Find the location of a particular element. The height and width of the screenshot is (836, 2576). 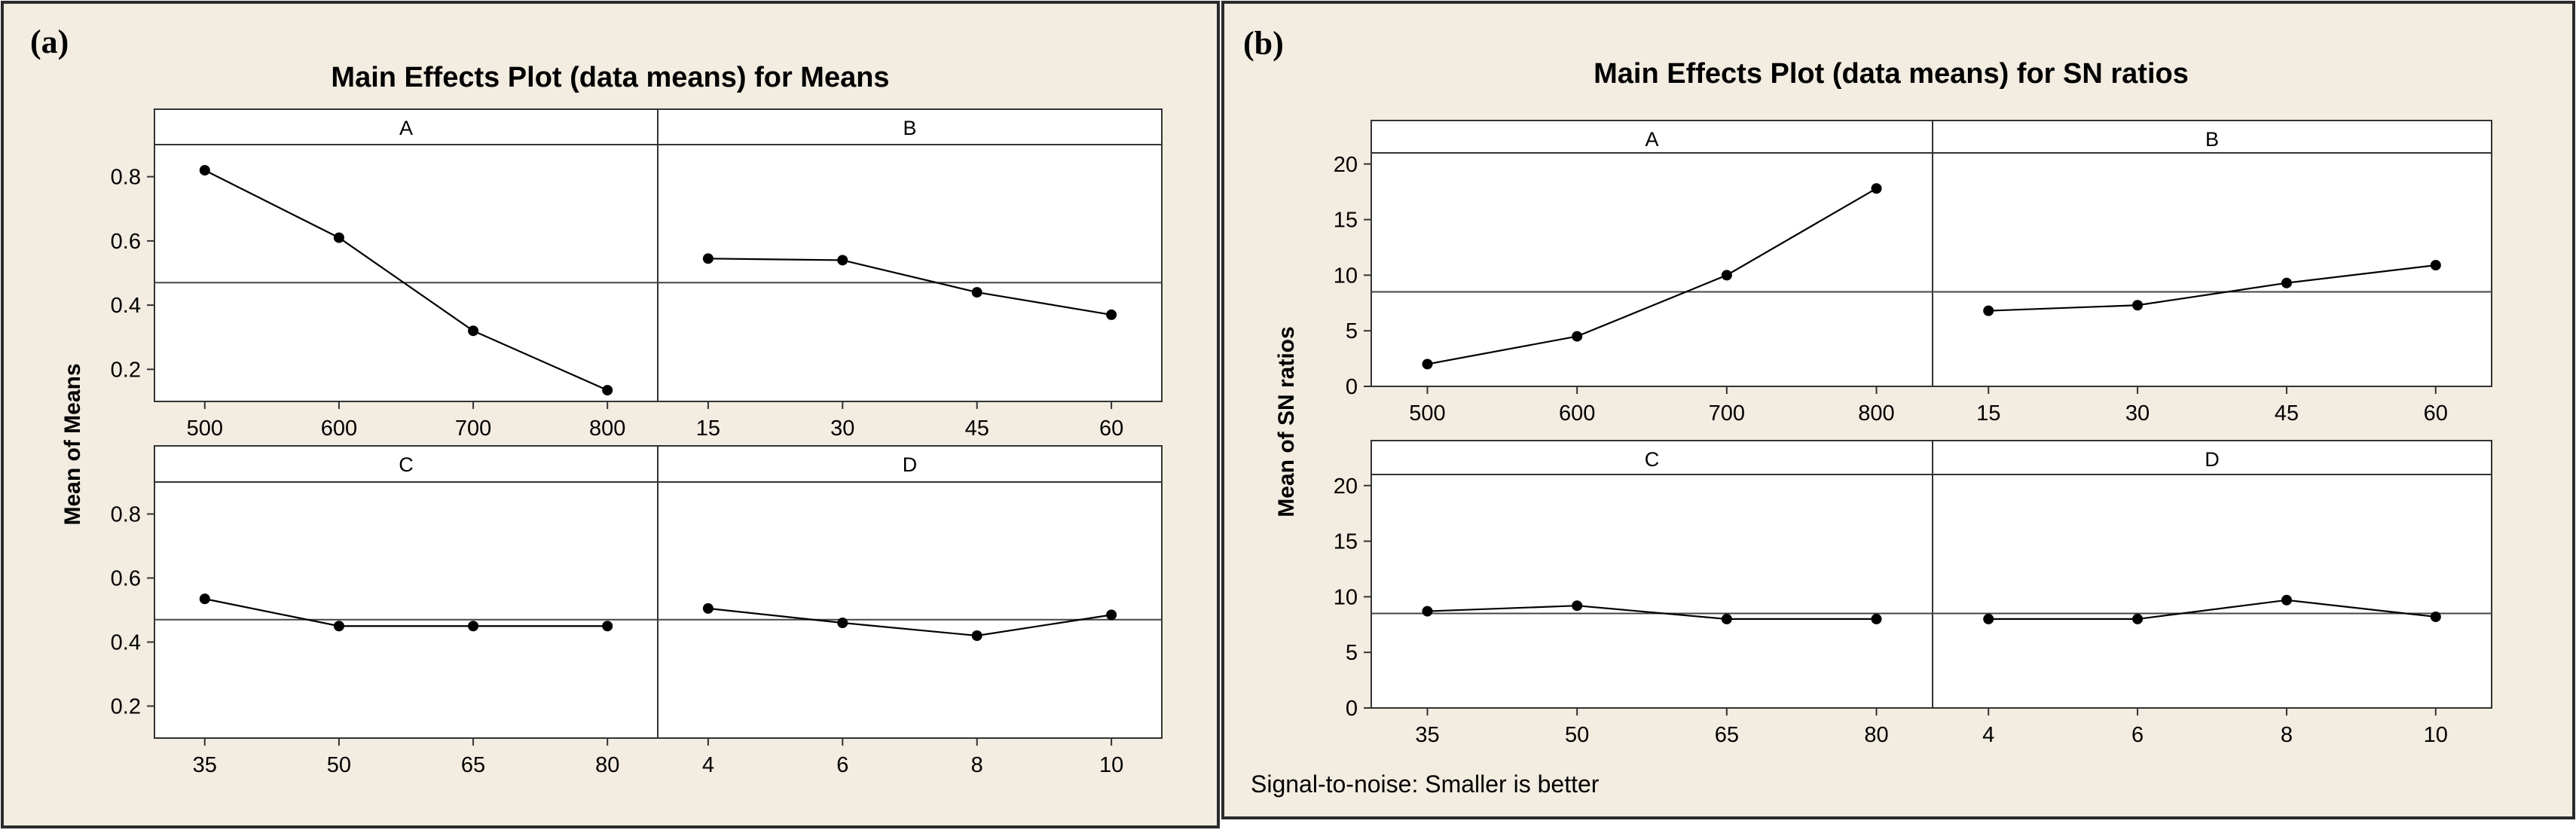

xtick-label-b-D-0: 4 is located at coordinates (1988, 735).